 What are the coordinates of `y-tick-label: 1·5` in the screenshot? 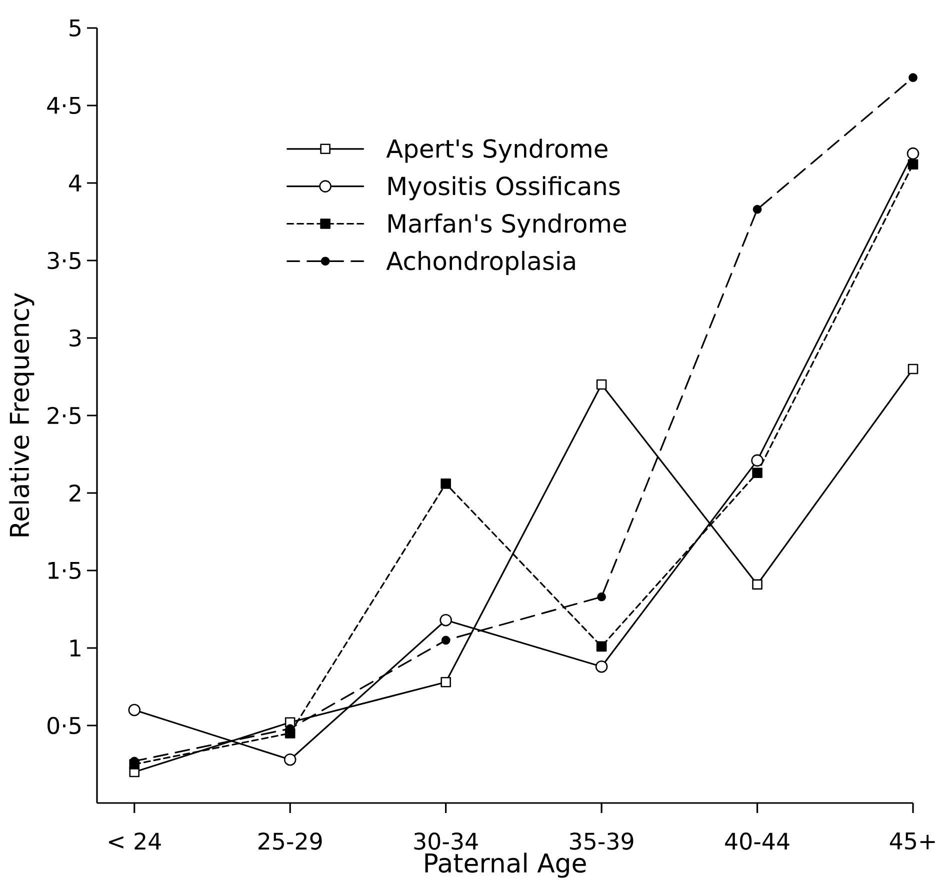 It's located at (64, 571).